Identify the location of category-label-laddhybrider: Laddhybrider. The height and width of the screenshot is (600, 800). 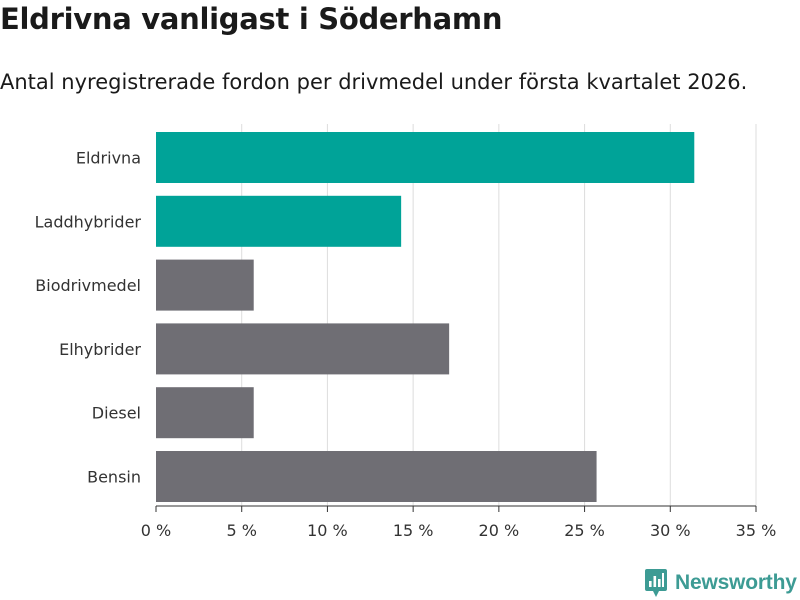
(88, 221).